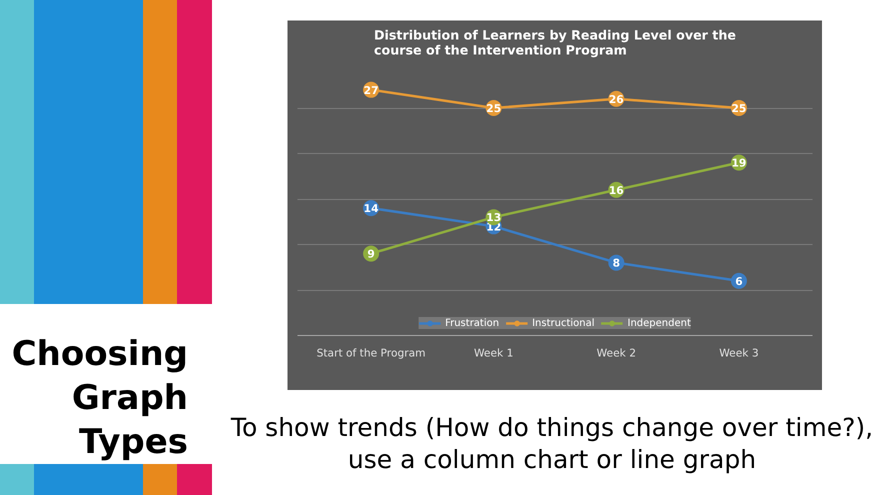  I want to click on x-tick-label: Week 3, so click(739, 353).